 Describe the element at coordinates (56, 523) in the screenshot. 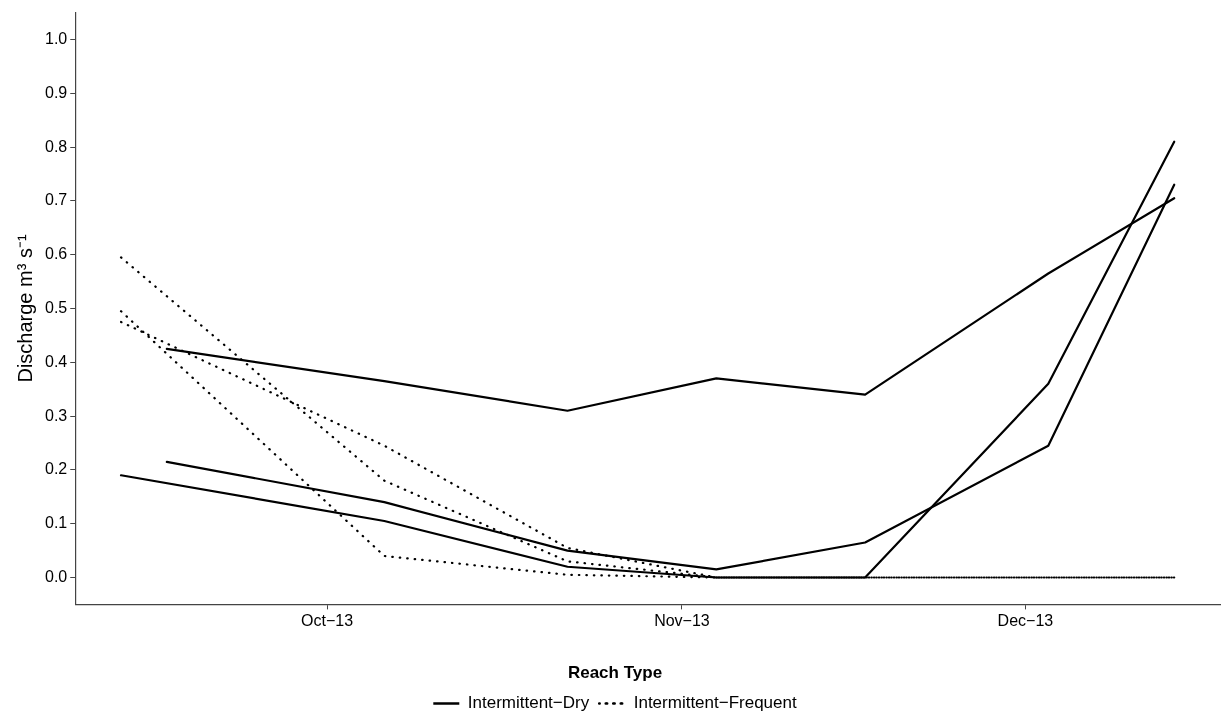

I see `y-tick-label: 0.1` at that location.